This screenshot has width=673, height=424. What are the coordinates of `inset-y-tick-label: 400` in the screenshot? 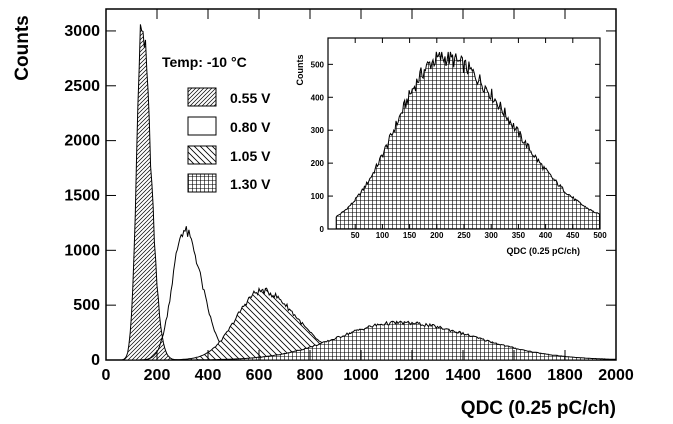 It's located at (318, 97).